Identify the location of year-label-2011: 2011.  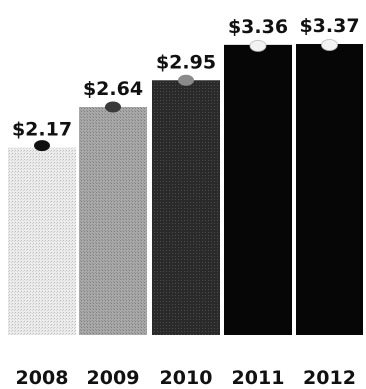
(258, 378).